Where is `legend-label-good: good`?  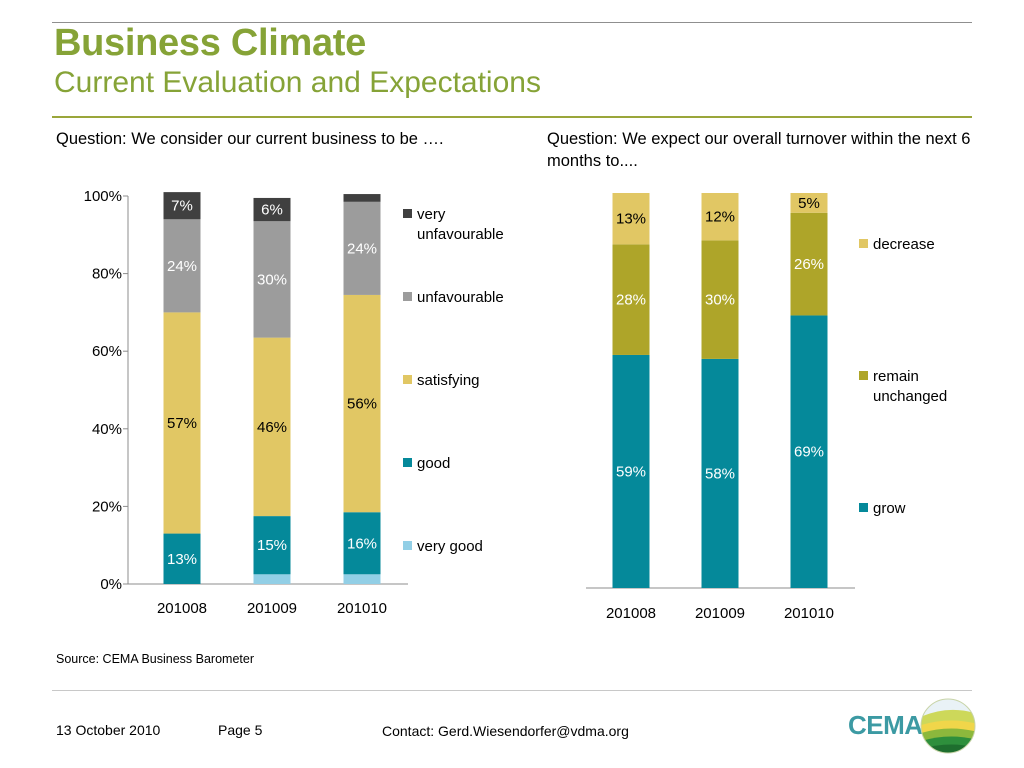 legend-label-good: good is located at coordinates (433, 463).